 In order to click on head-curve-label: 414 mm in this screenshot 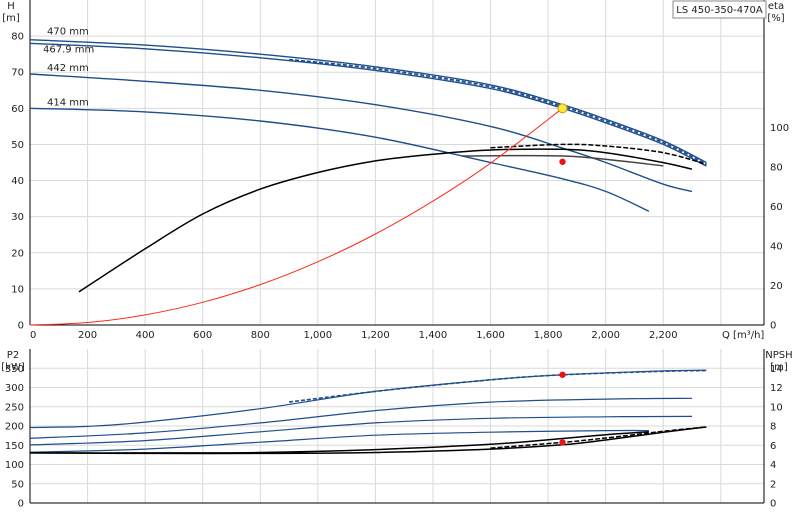, I will do `click(68, 102)`.